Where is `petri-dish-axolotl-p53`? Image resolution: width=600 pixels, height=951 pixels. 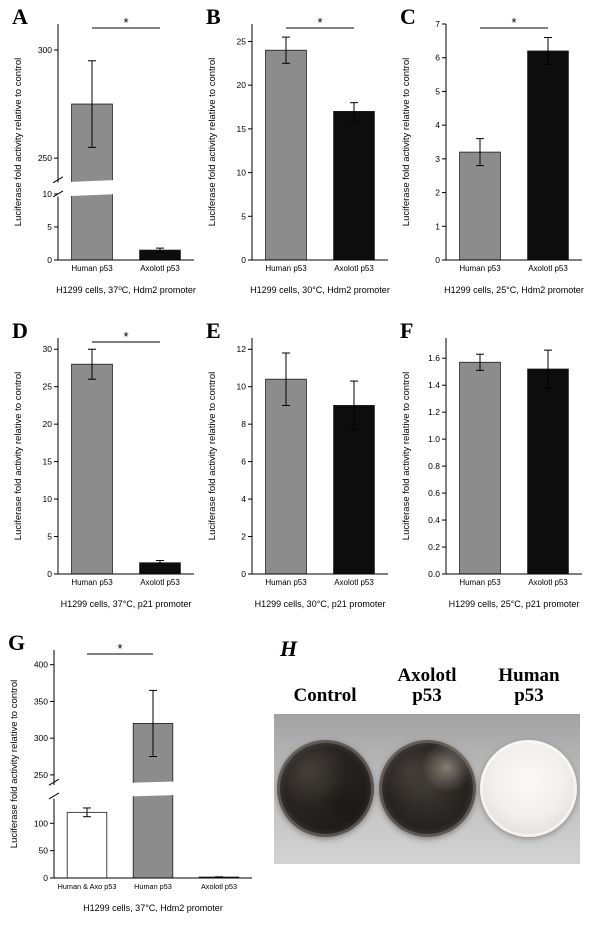
petri-dish-axolotl-p53 is located at coordinates (427, 789).